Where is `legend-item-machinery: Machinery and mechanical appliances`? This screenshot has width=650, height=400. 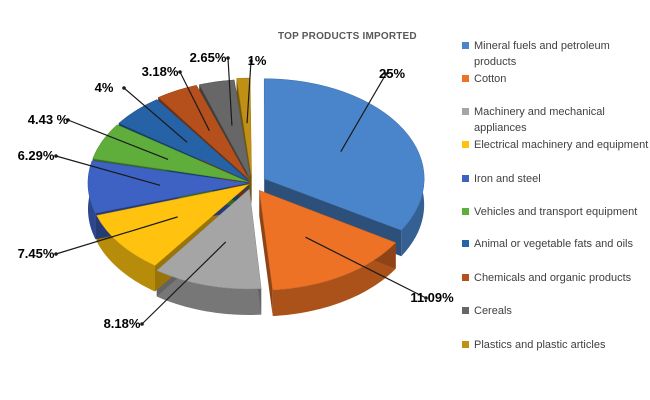 legend-item-machinery: Machinery and mechanical appliances is located at coordinates (556, 120).